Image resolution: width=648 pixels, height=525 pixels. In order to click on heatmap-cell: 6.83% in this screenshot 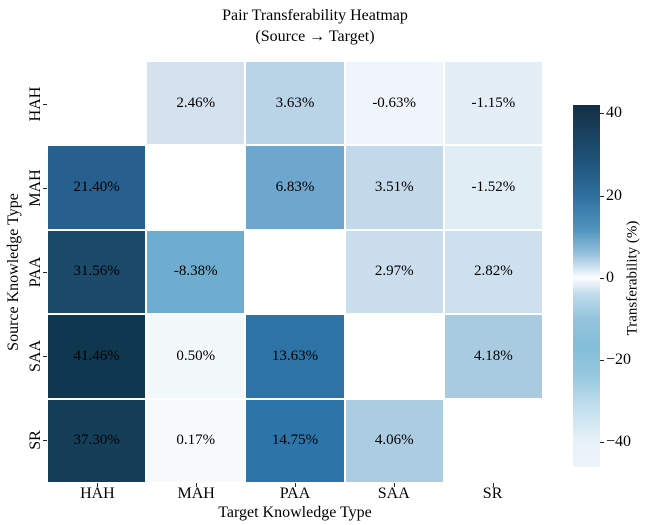, I will do `click(295, 187)`.